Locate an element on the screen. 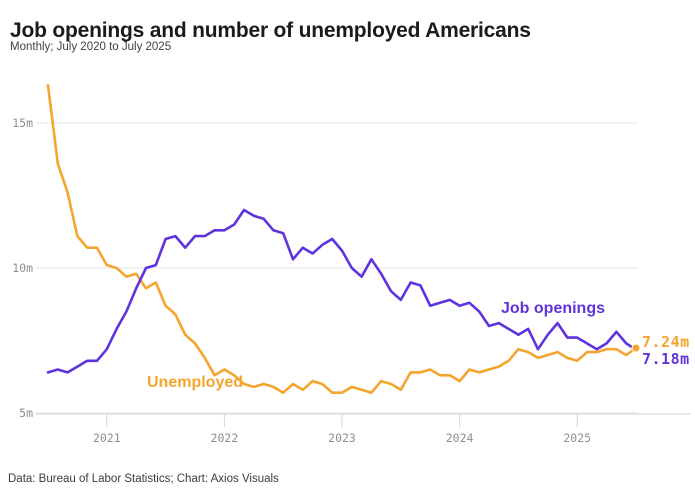 The image size is (695, 495). y-tick-label: 15m is located at coordinates (22, 123).